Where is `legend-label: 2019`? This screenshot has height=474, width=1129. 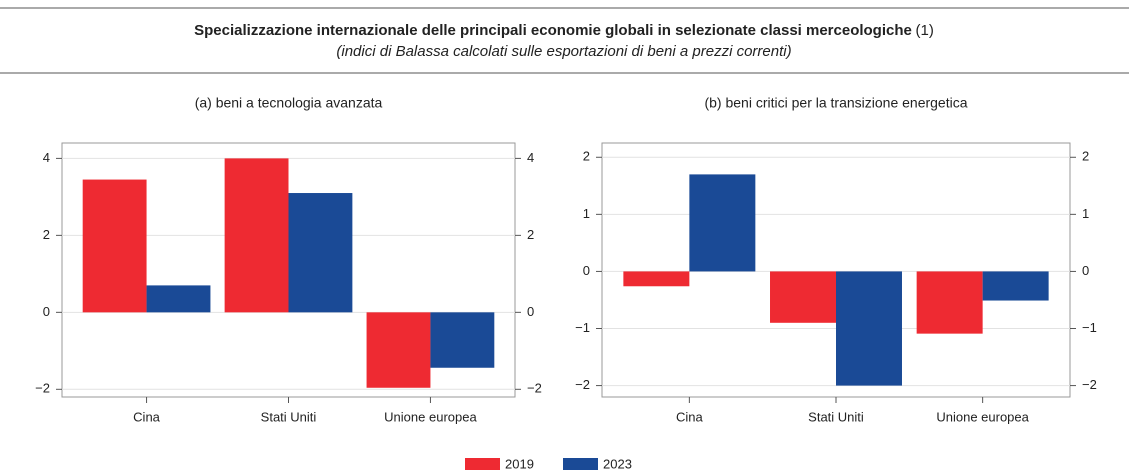 legend-label: 2019 is located at coordinates (519, 463).